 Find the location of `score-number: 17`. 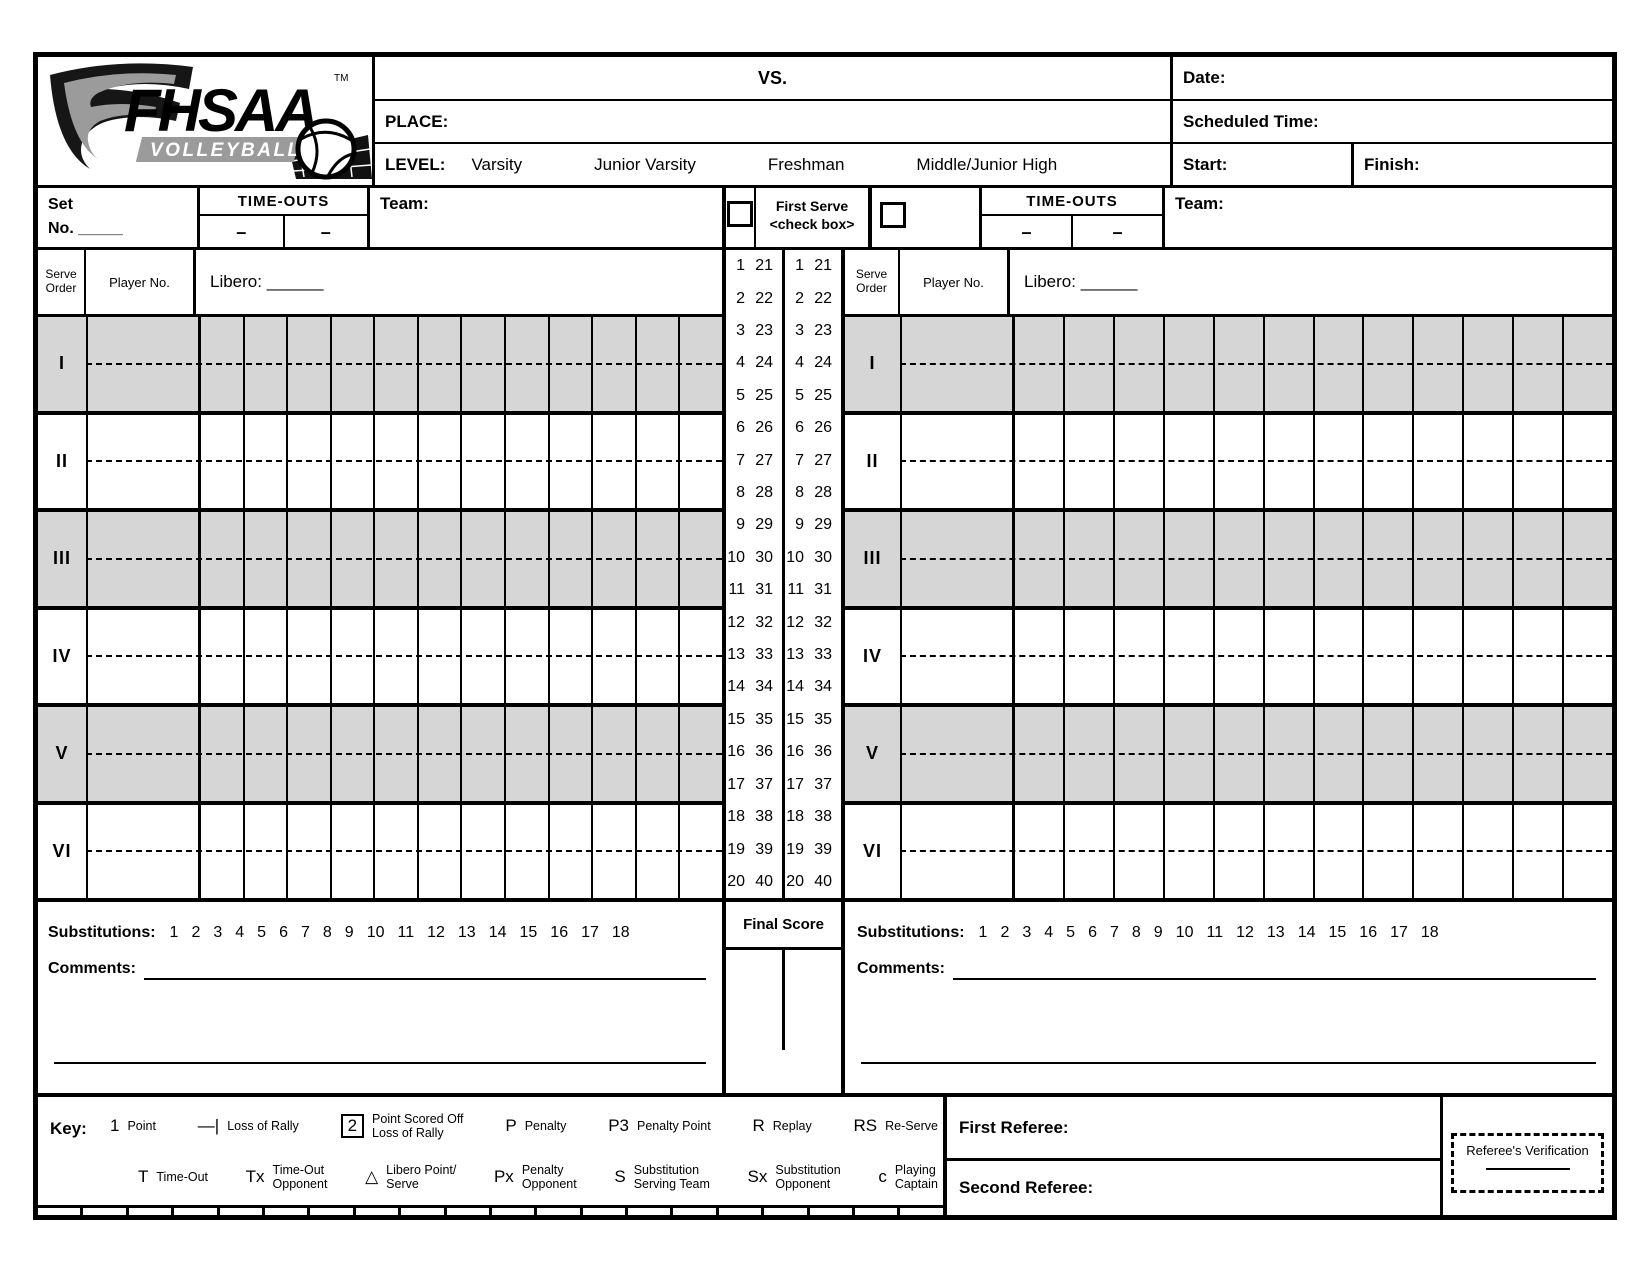

score-number: 17 is located at coordinates (795, 784).